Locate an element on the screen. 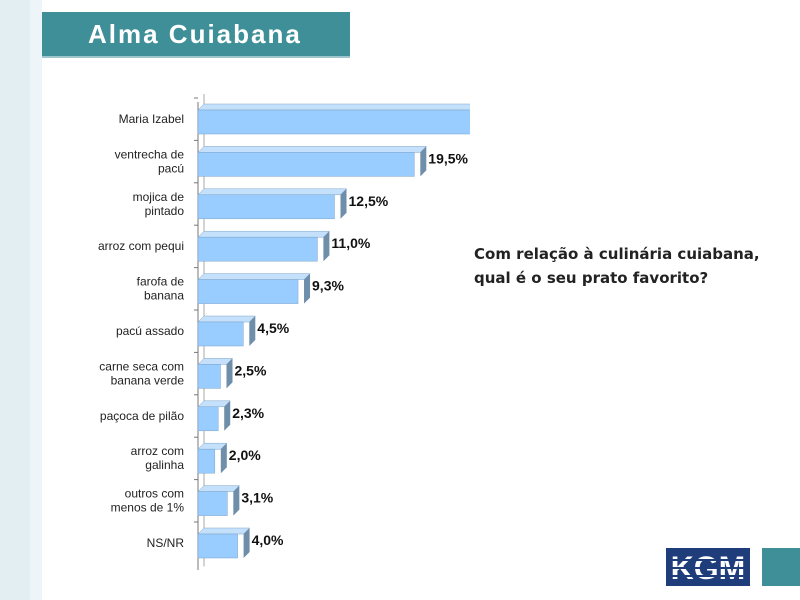 This screenshot has height=600, width=800. category-label-line: arroz com is located at coordinates (157, 451).